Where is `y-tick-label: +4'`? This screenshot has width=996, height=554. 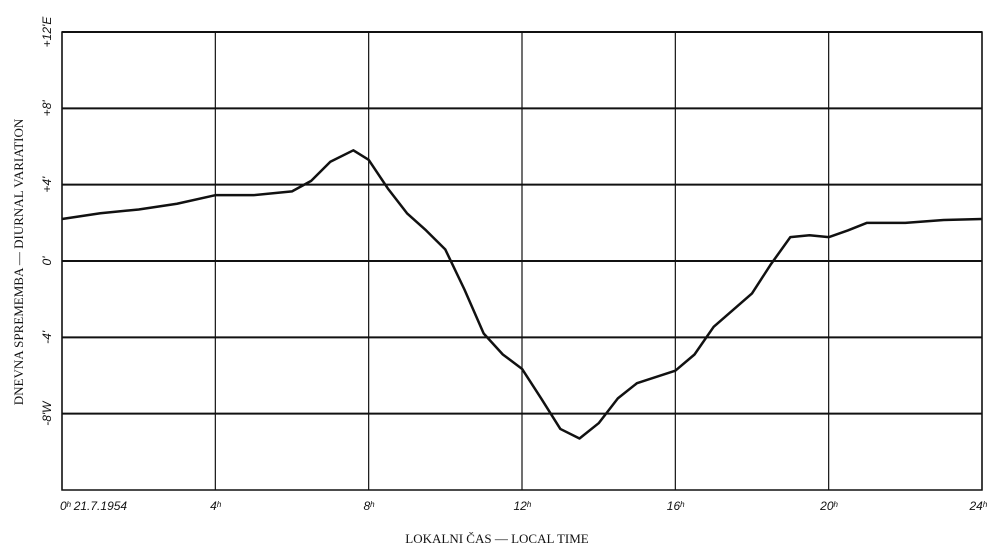
y-tick-label: +4' is located at coordinates (47, 184).